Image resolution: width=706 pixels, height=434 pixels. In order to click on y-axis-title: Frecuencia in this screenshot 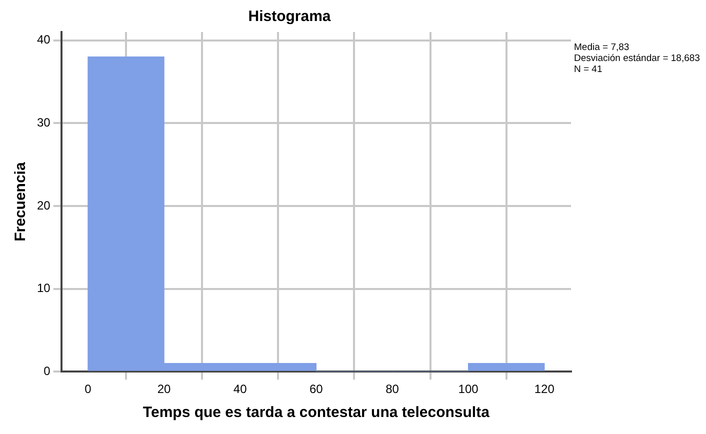, I will do `click(21, 202)`.